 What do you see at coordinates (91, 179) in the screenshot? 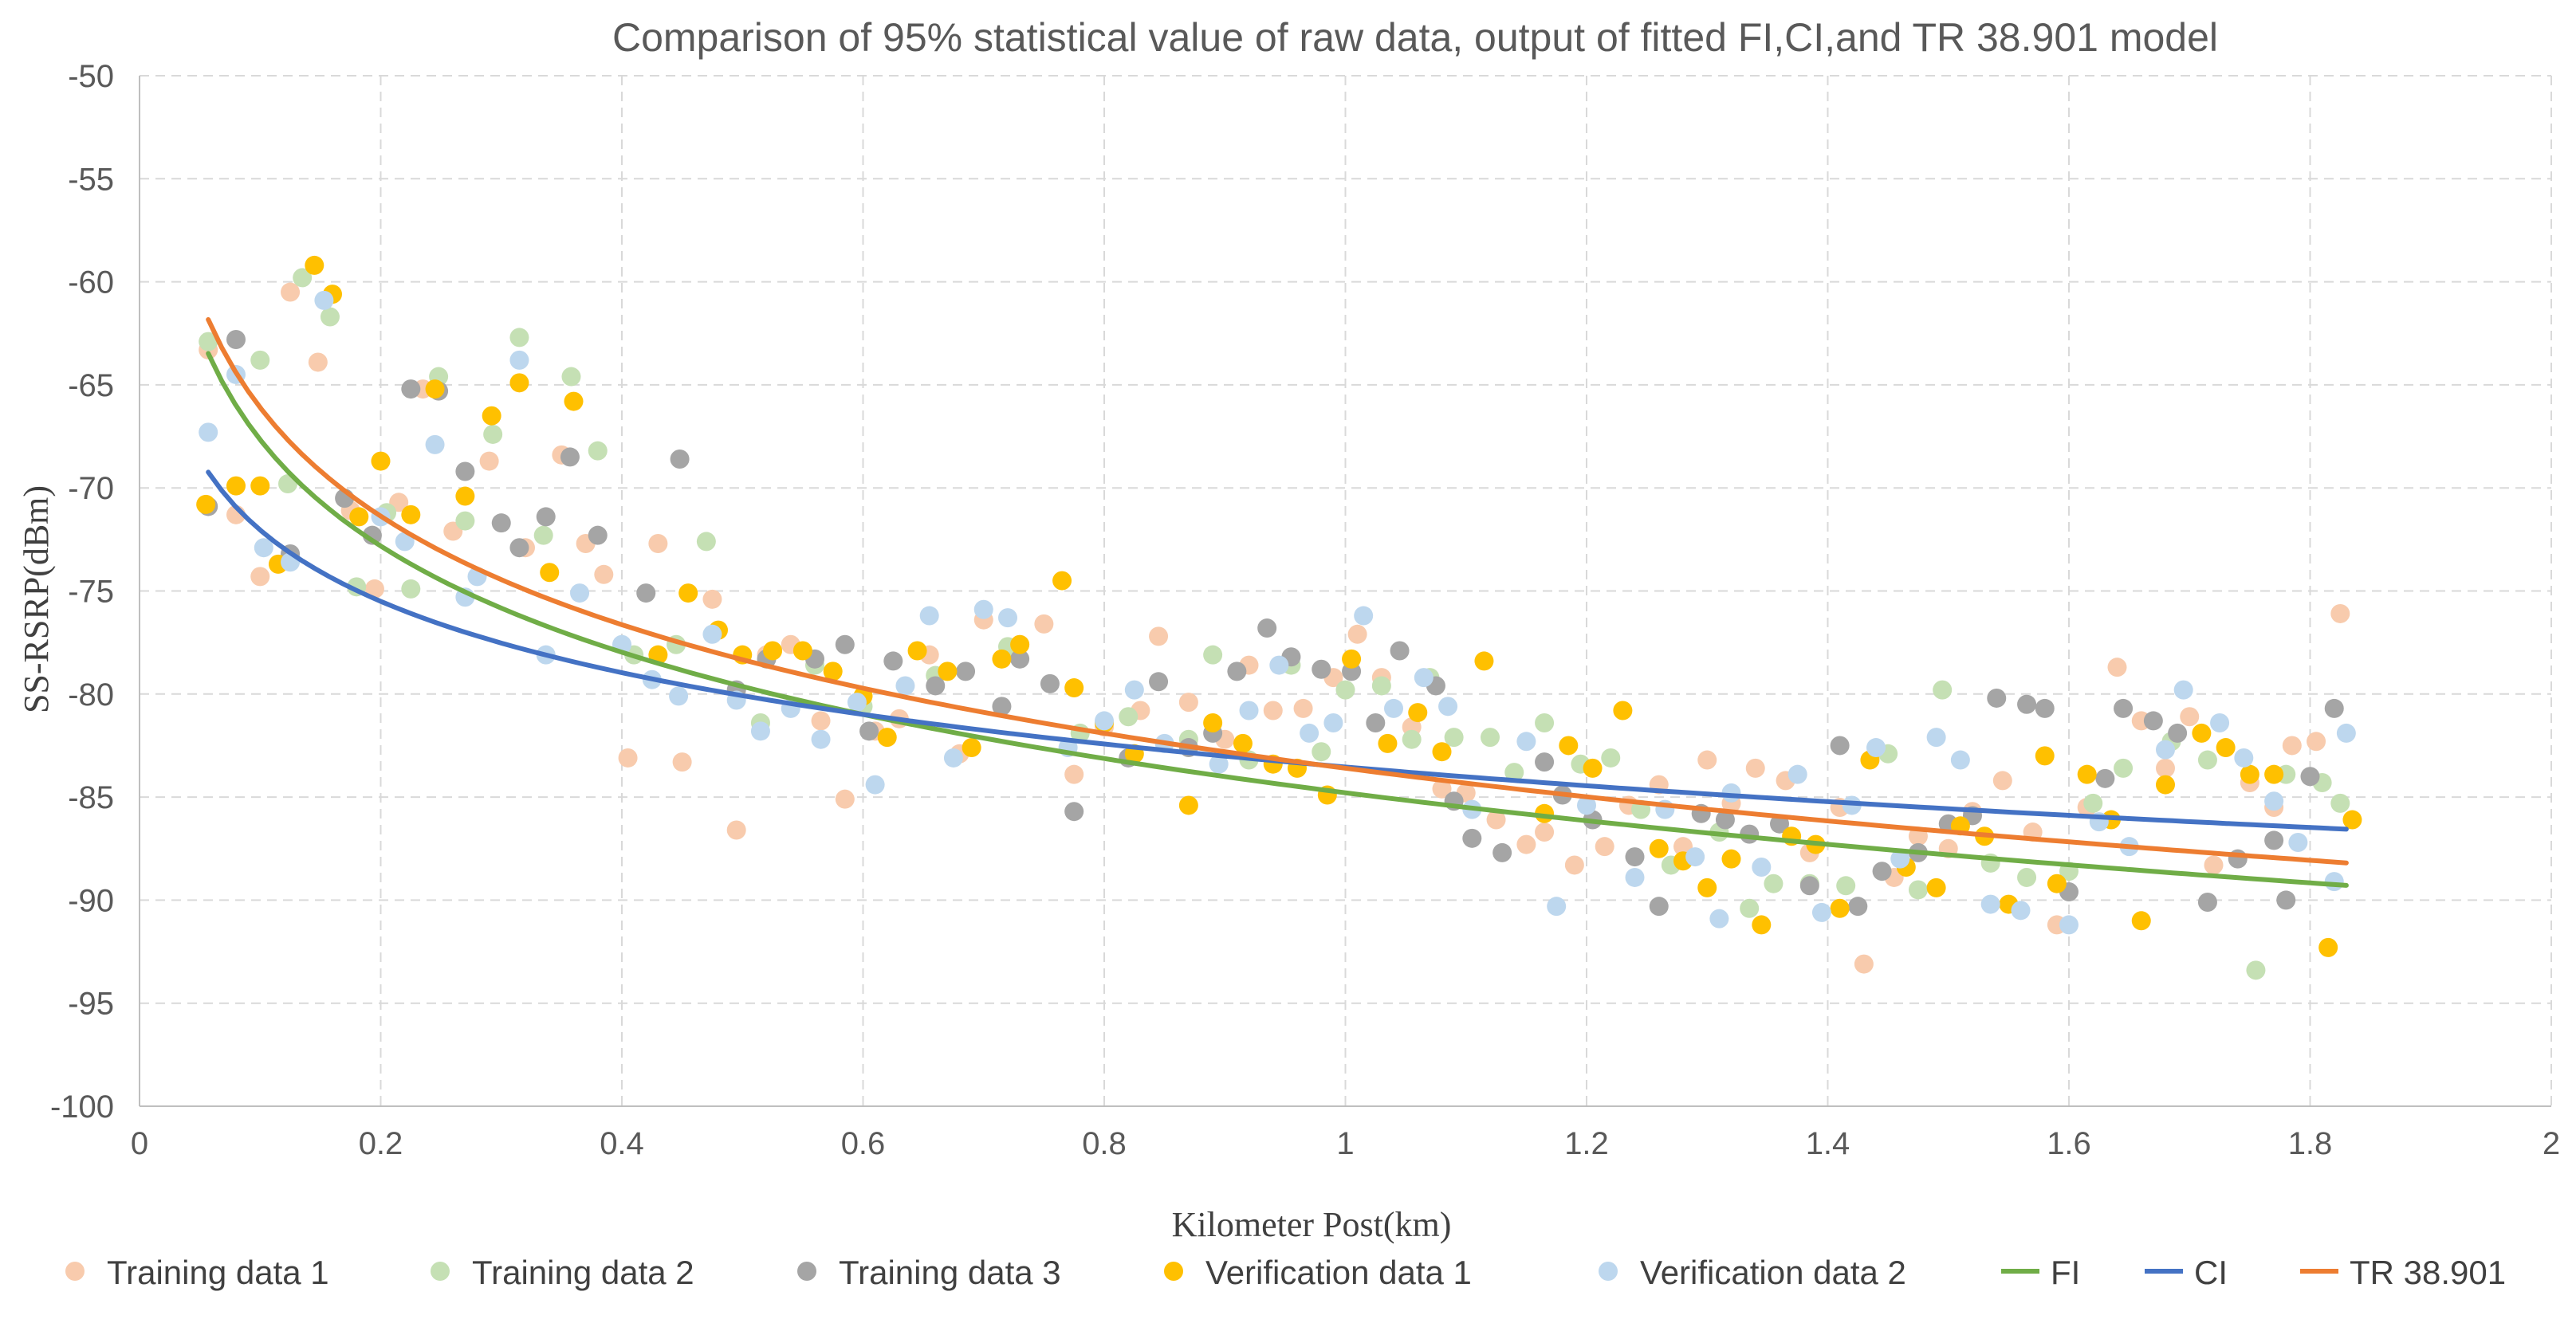
I see `y-tick-label: -55` at bounding box center [91, 179].